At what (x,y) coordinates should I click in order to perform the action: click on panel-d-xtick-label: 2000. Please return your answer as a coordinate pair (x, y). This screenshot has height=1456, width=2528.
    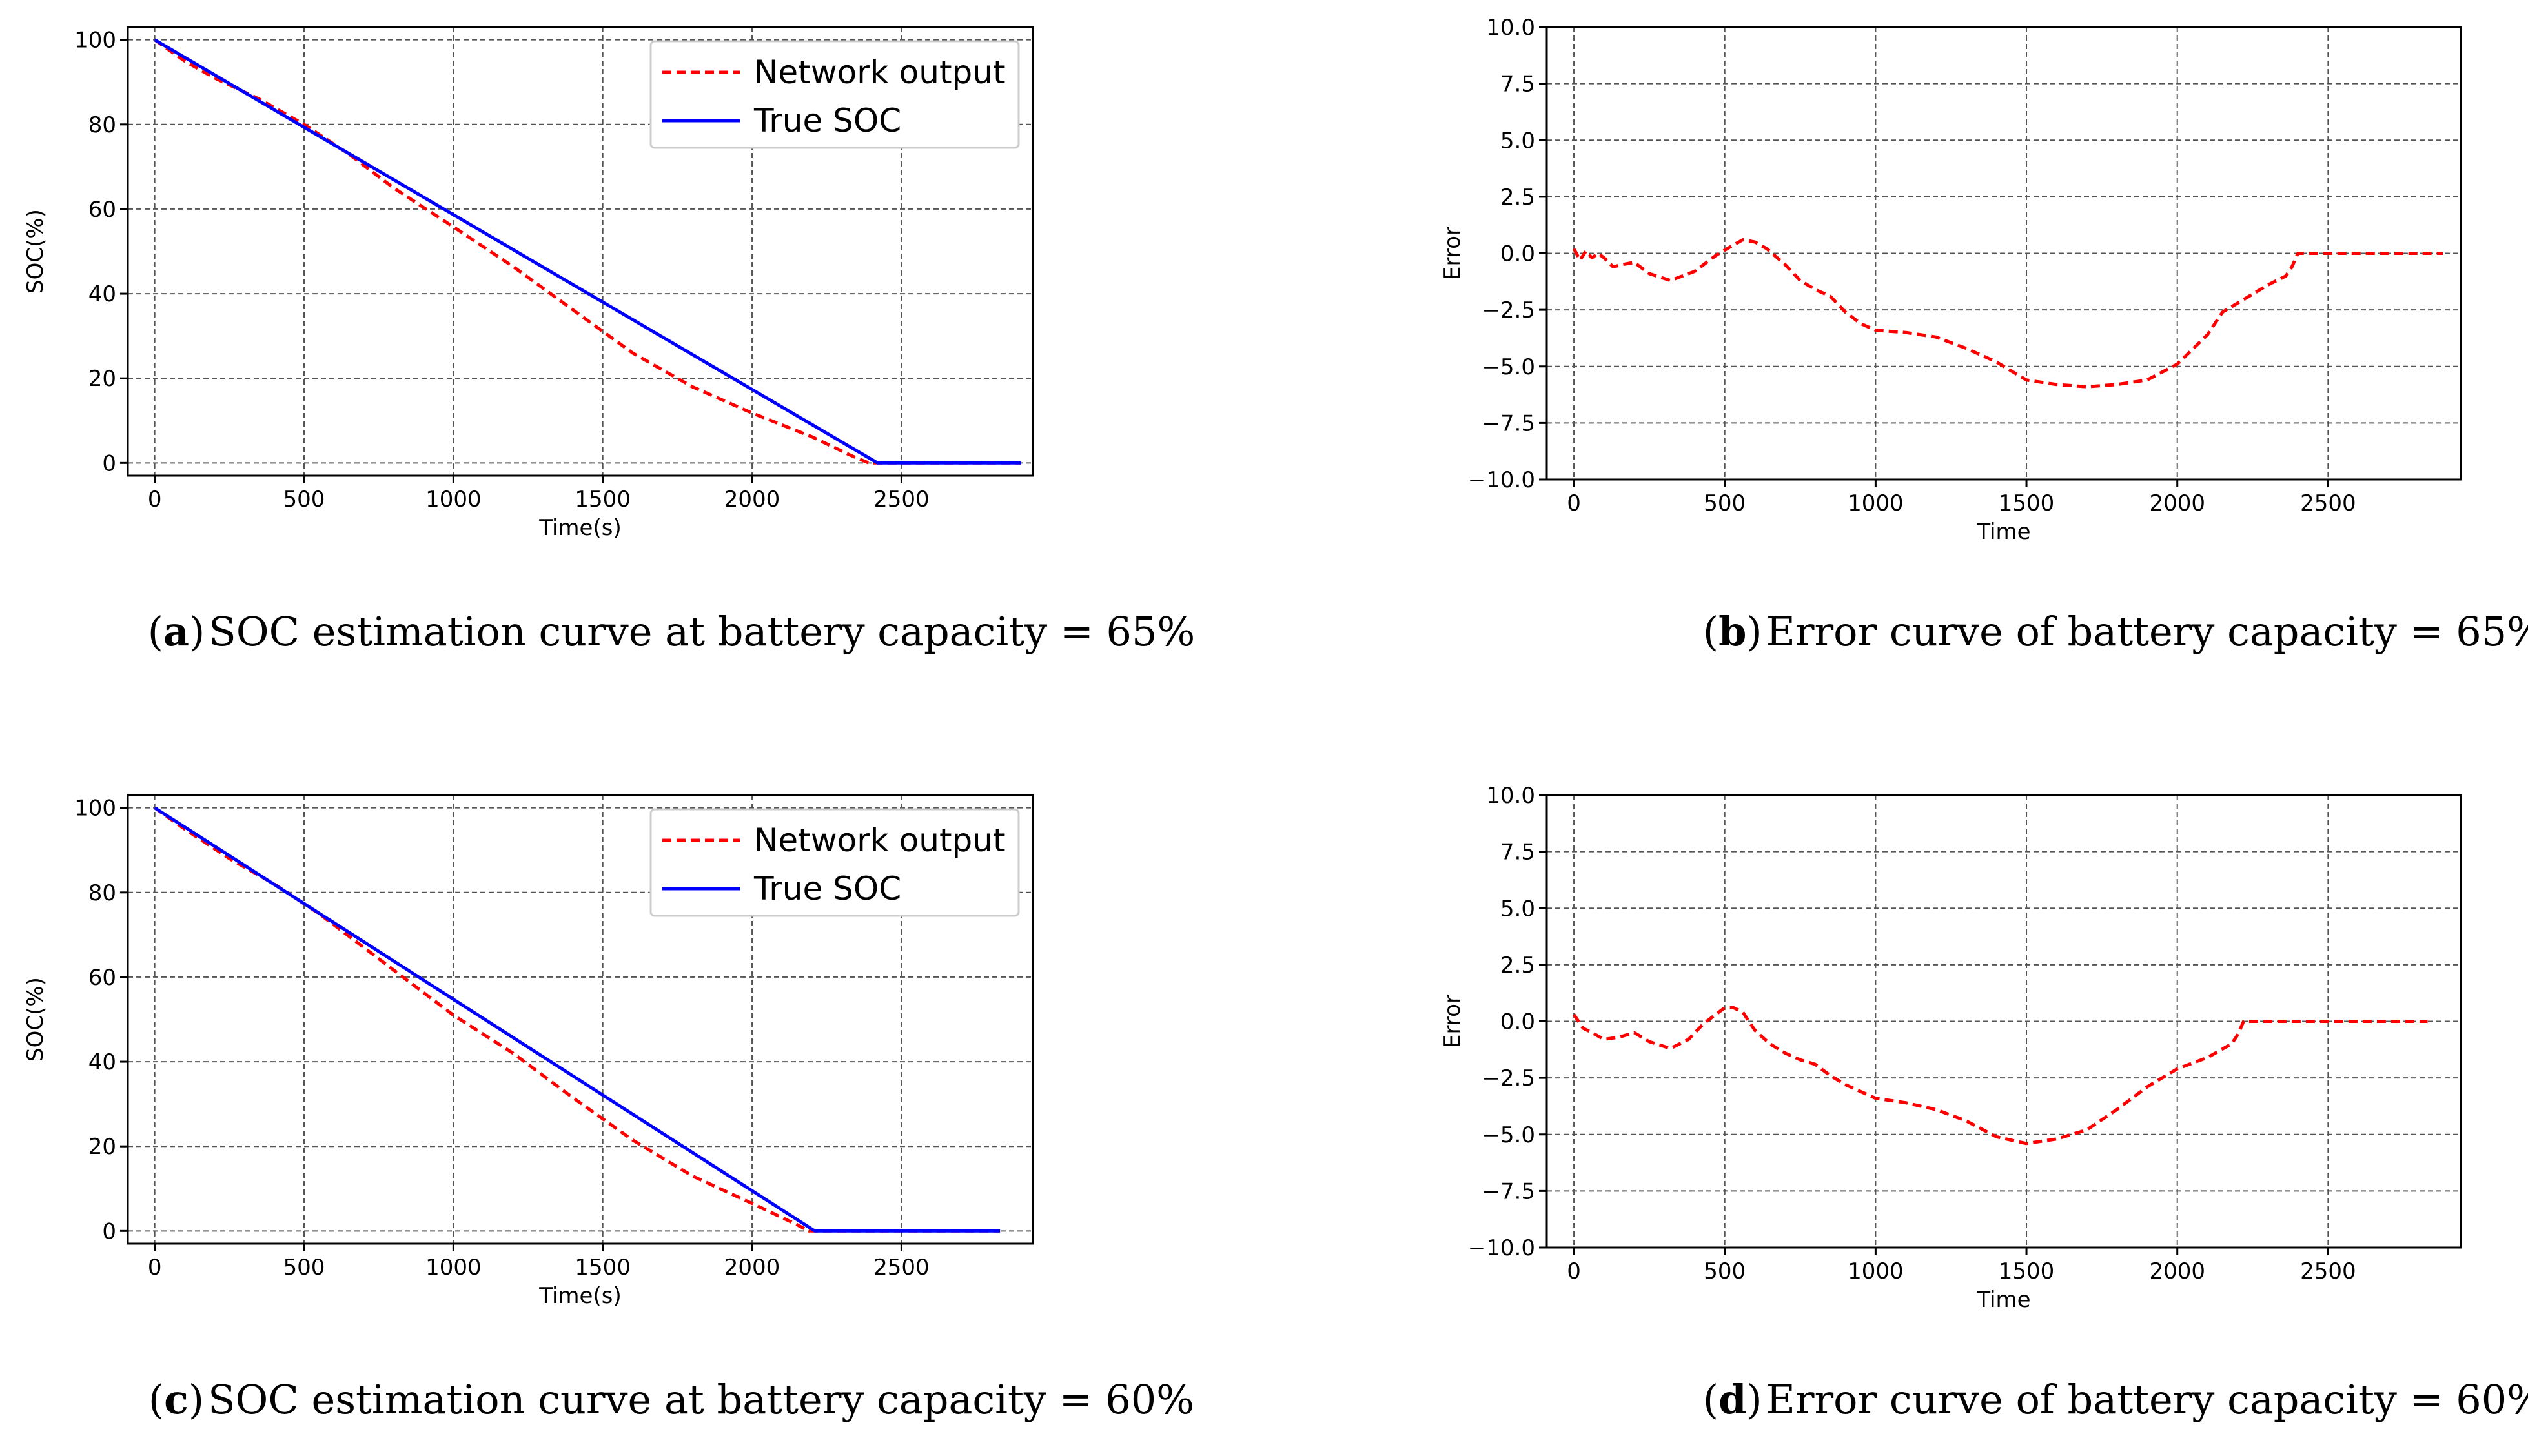
    Looking at the image, I should click on (2177, 1271).